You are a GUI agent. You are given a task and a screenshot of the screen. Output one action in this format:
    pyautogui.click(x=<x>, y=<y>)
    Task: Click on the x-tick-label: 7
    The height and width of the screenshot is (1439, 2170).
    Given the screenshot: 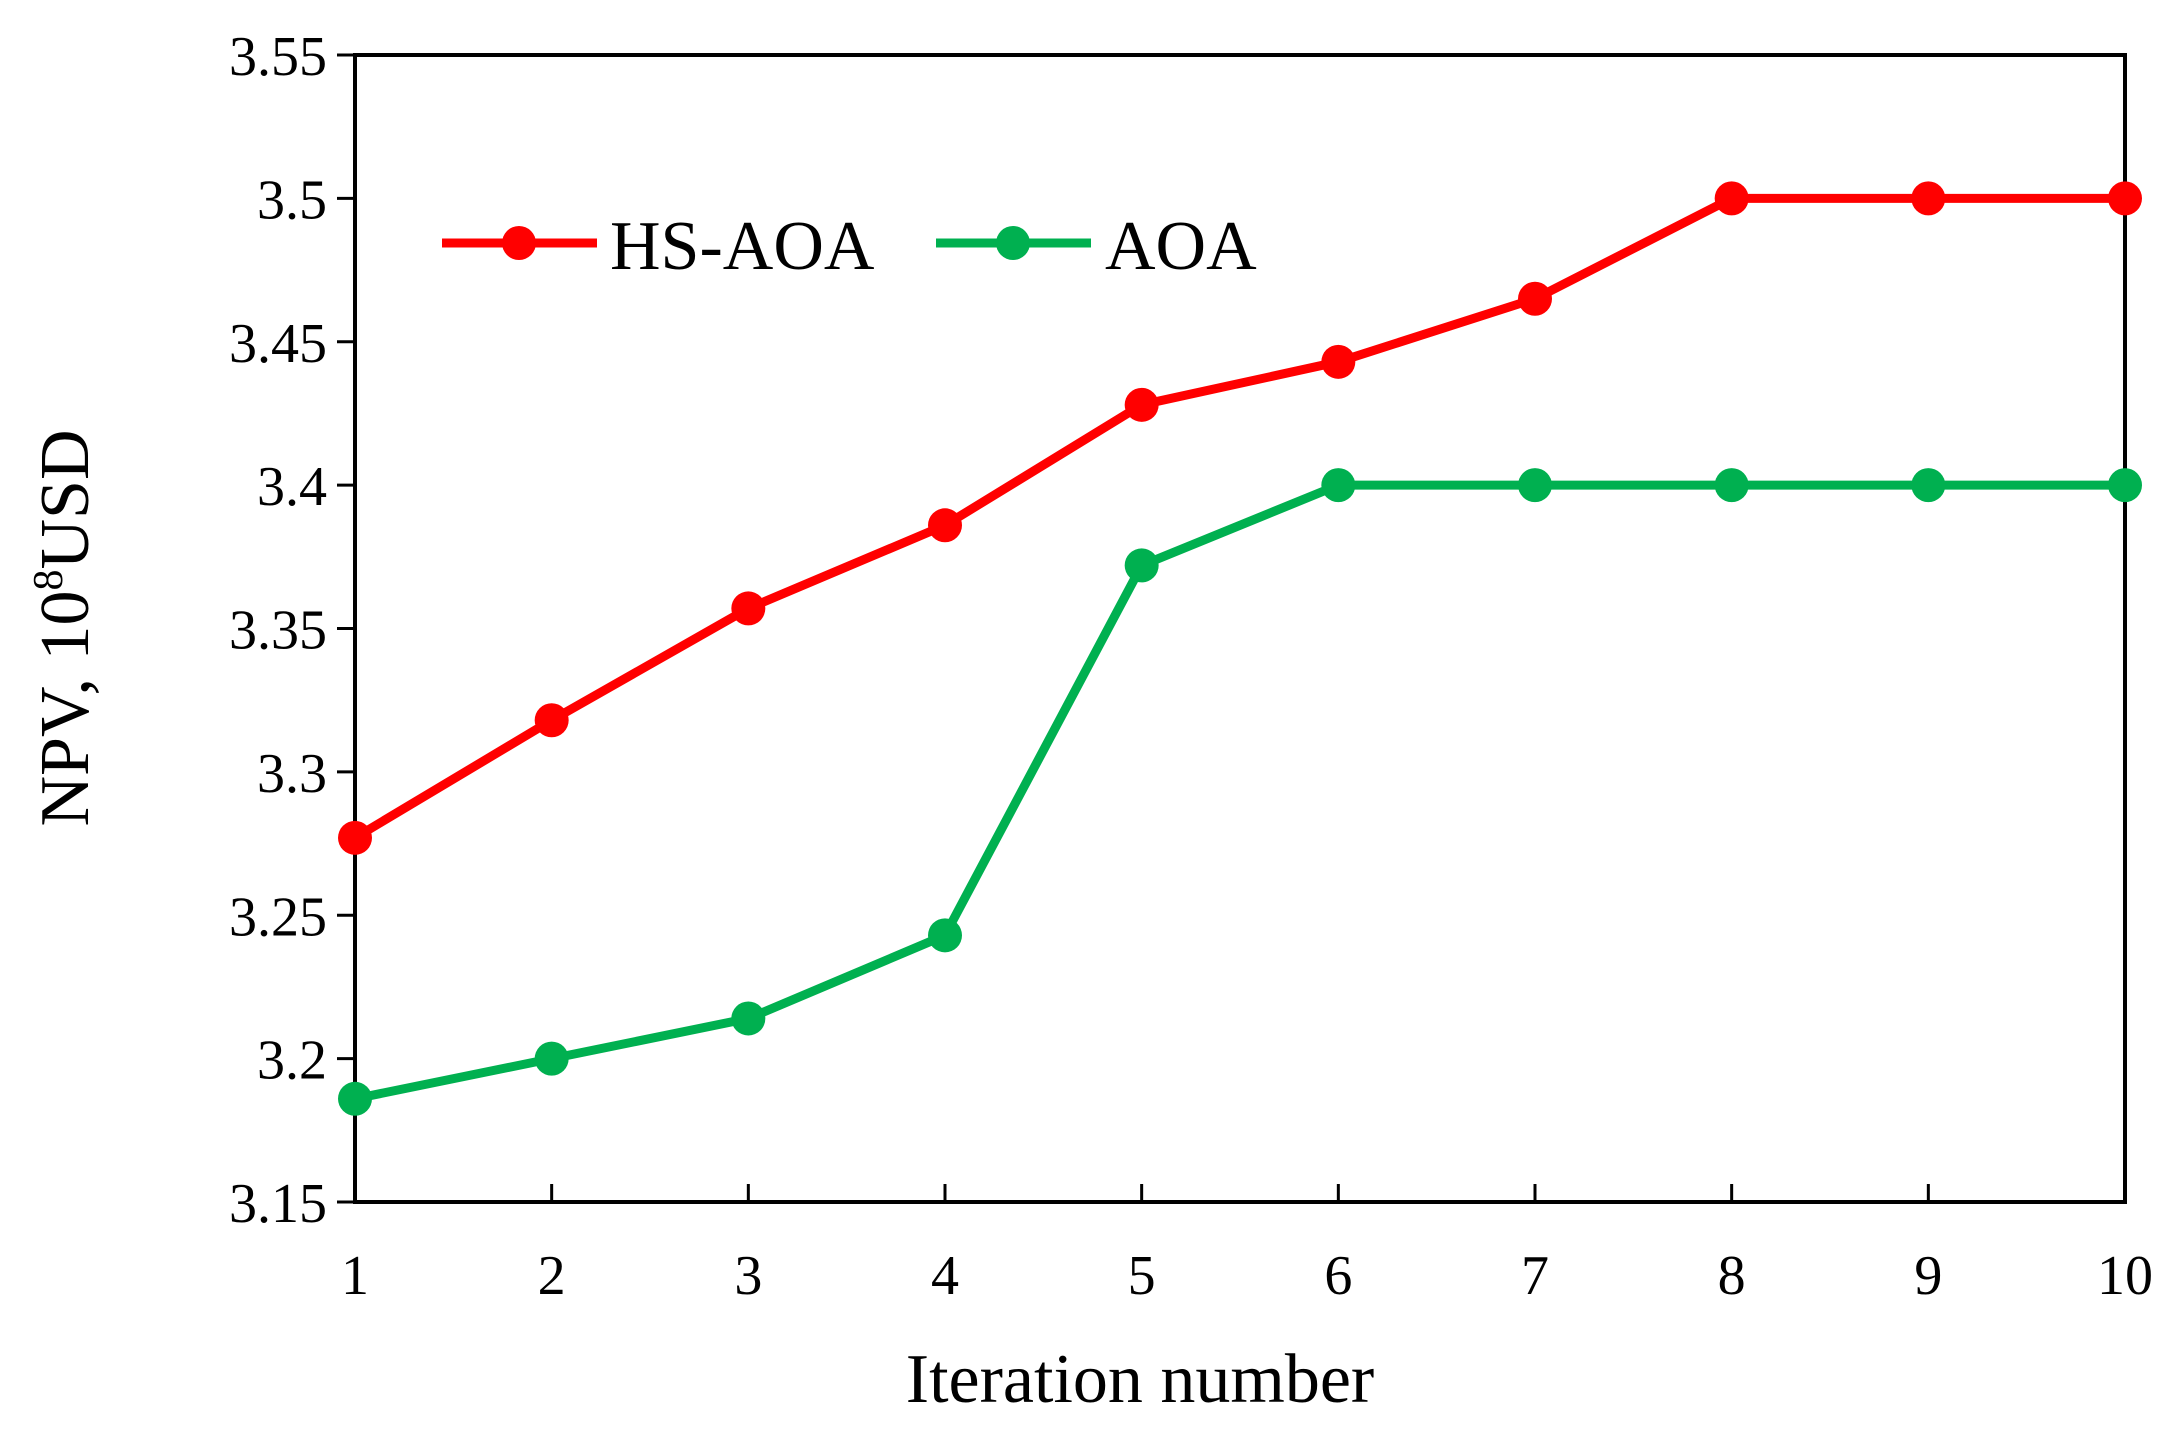 What is the action you would take?
    pyautogui.click(x=1535, y=1276)
    